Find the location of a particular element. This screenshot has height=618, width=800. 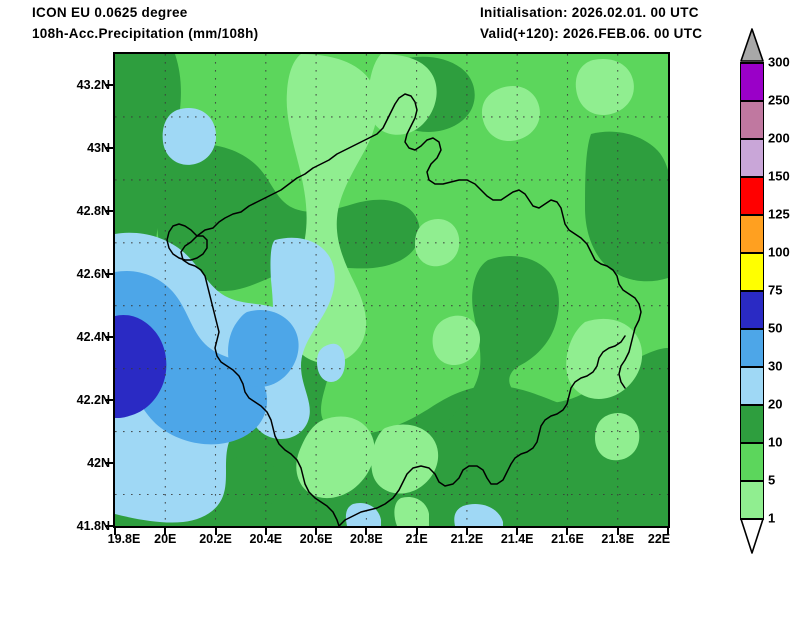

longitude-tick-label: 20.2E is located at coordinates (215, 539).